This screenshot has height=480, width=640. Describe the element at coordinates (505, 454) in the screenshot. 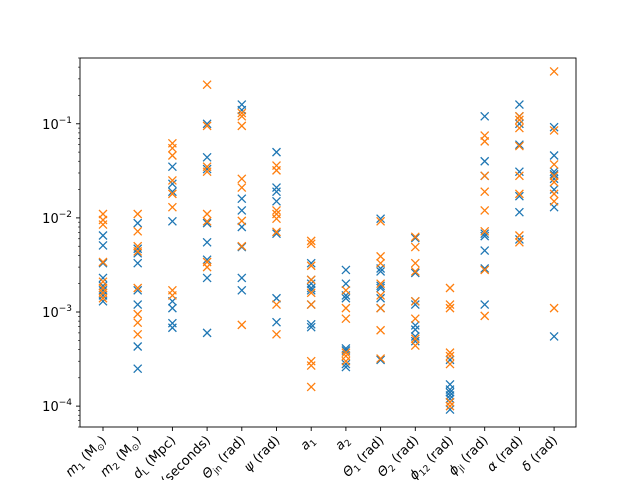

I see `x-tick-label-12: α (rad)` at that location.